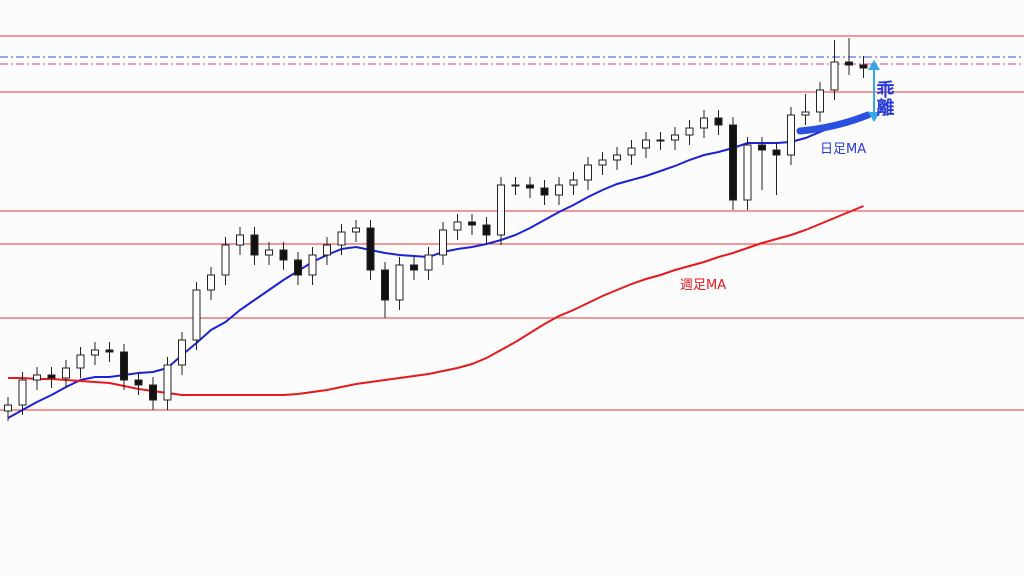 This screenshot has height=576, width=1024. I want to click on legend-weekly: 週足MA, so click(703, 285).